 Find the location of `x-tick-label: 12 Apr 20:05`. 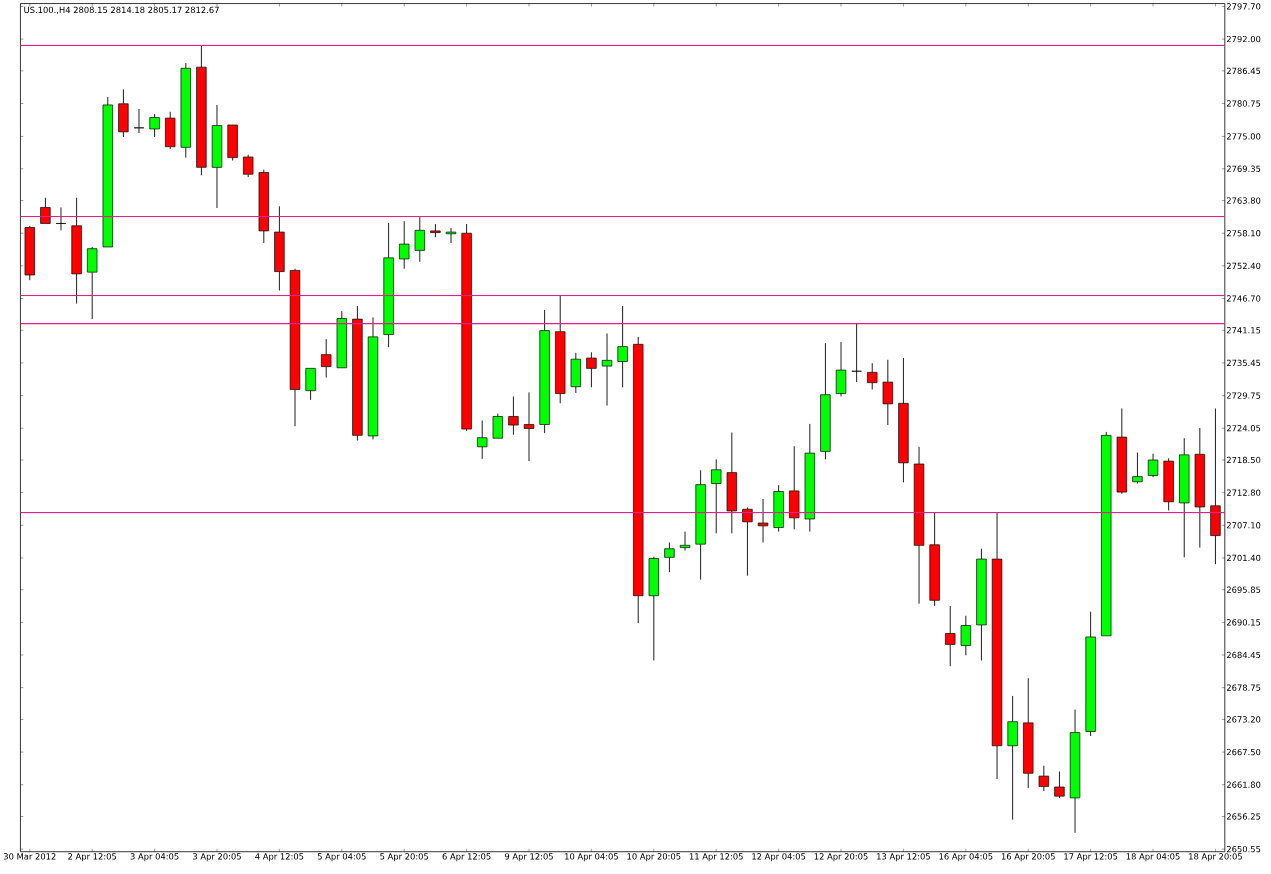

x-tick-label: 12 Apr 20:05 is located at coordinates (841, 857).